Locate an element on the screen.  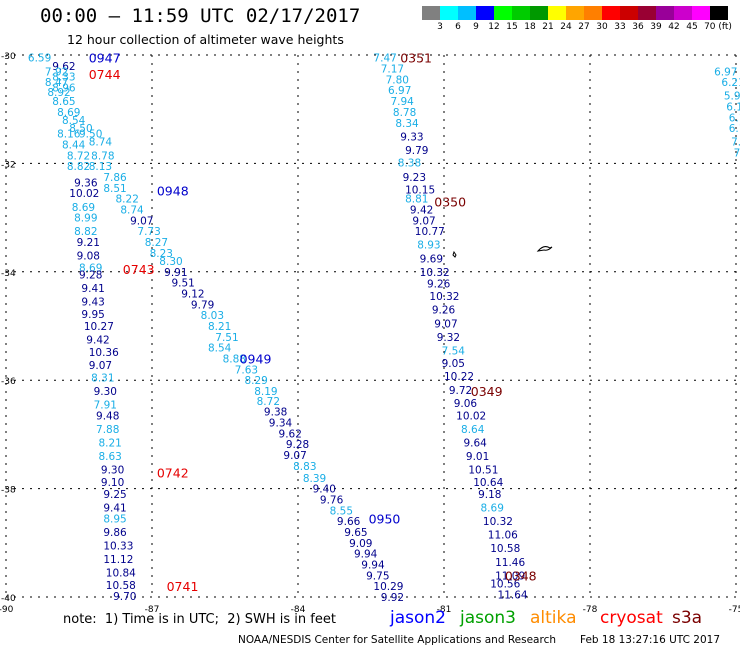
satellite-legend-jason2: jason2 is located at coordinates (418, 618).